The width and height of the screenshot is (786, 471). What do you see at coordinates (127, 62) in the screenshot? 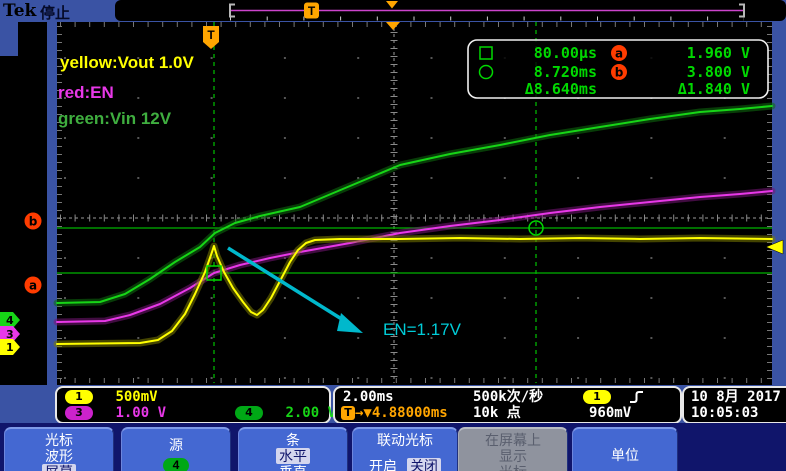
I see `ch1-trace-label: yellow:Vout 1.0V` at bounding box center [127, 62].